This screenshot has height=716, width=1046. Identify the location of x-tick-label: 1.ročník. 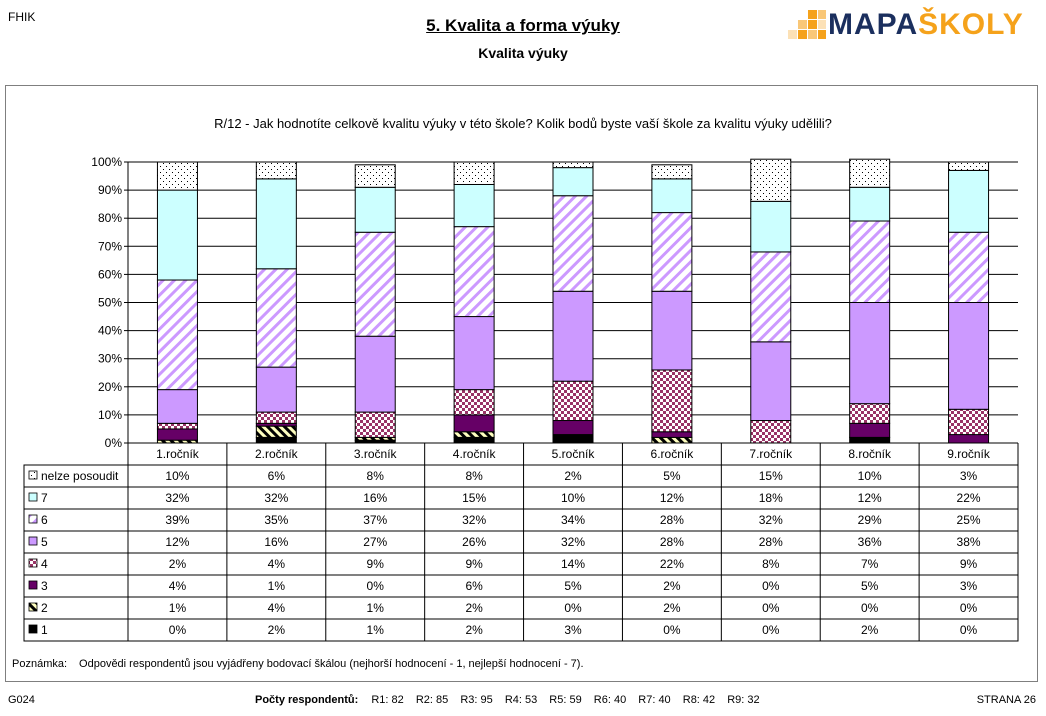
(178, 454).